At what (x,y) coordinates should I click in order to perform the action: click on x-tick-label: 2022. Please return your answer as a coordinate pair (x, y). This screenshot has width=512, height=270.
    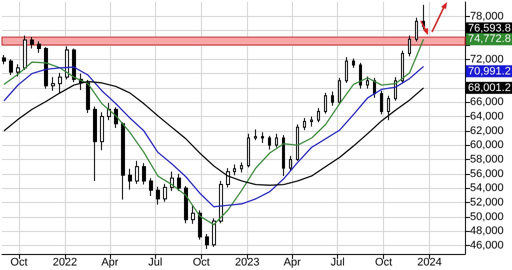
    Looking at the image, I should click on (65, 262).